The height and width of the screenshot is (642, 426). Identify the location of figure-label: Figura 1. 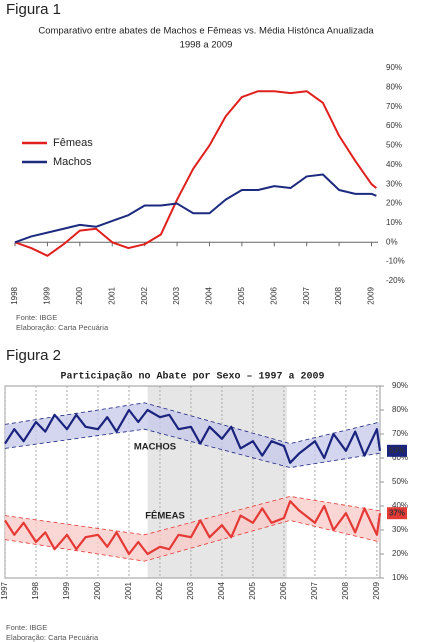
(33, 9).